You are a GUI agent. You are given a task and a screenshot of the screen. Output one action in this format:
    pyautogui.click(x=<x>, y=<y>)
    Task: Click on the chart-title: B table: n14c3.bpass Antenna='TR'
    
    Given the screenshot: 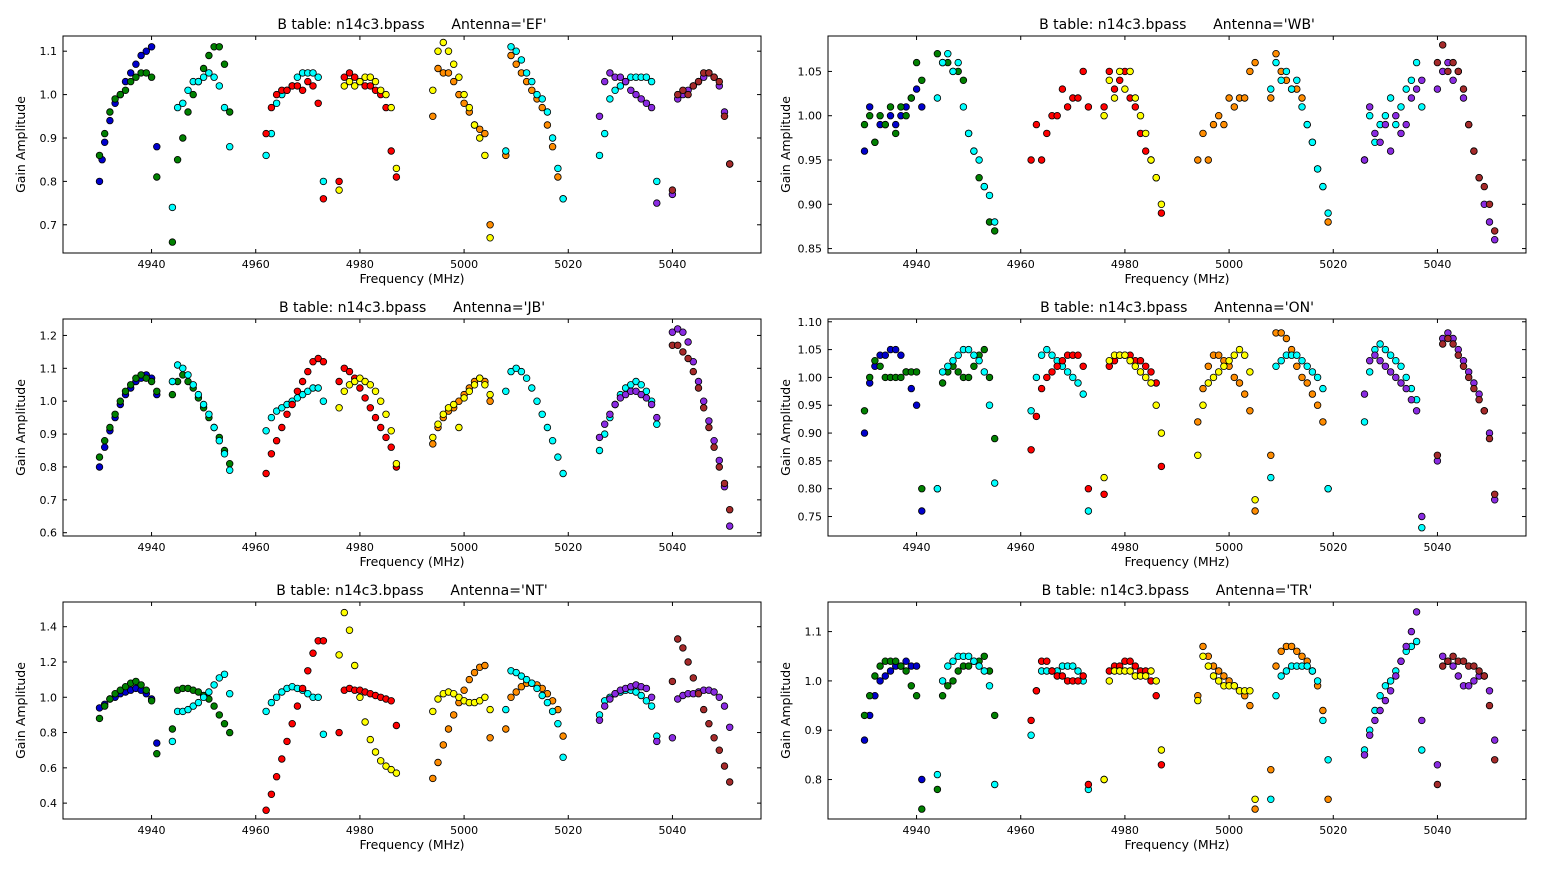 What is the action you would take?
    pyautogui.click(x=1177, y=591)
    